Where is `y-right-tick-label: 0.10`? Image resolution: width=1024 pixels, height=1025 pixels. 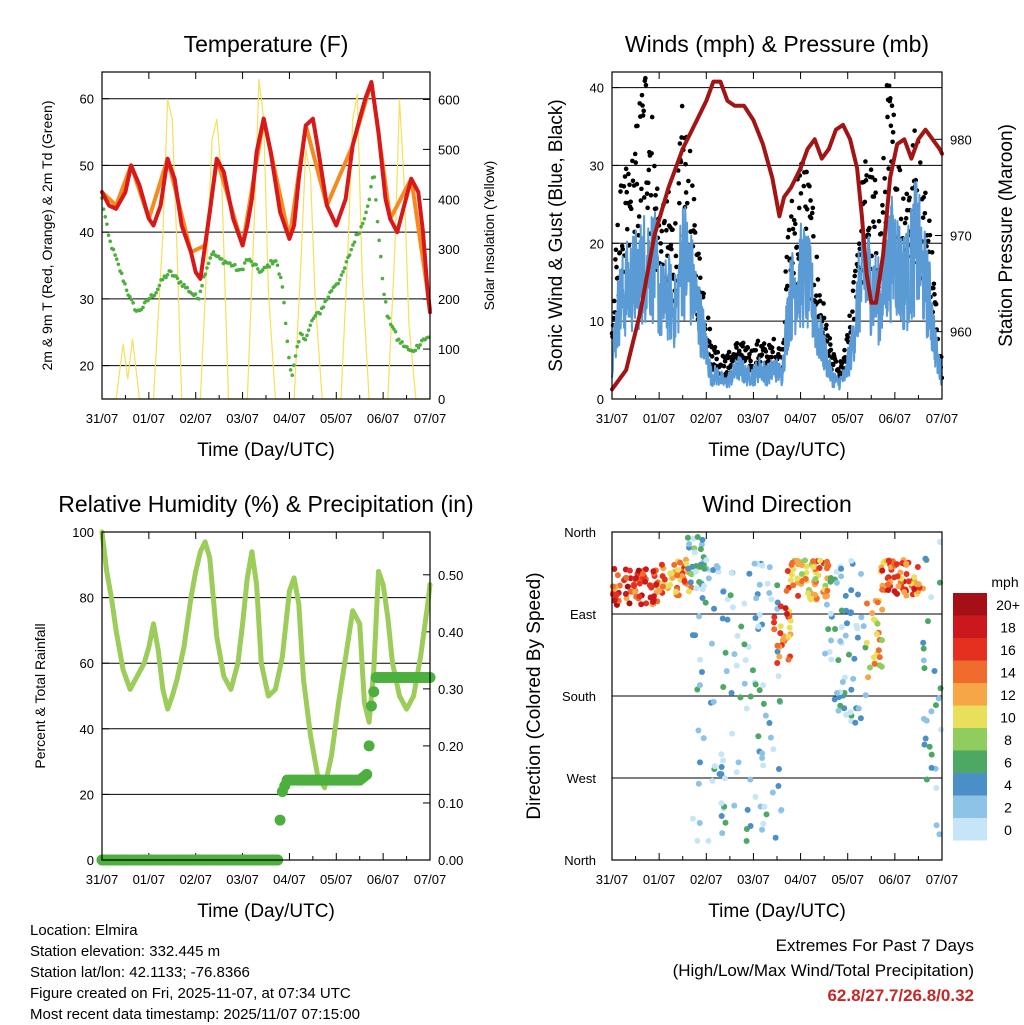 y-right-tick-label: 0.10 is located at coordinates (450, 803).